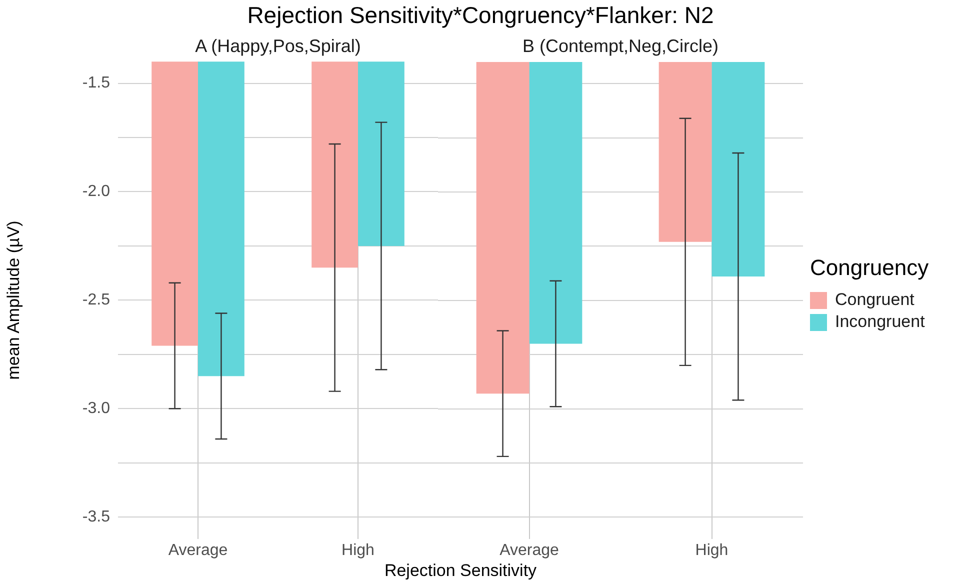  What do you see at coordinates (96, 83) in the screenshot?
I see `y-tick-label: -1.5` at bounding box center [96, 83].